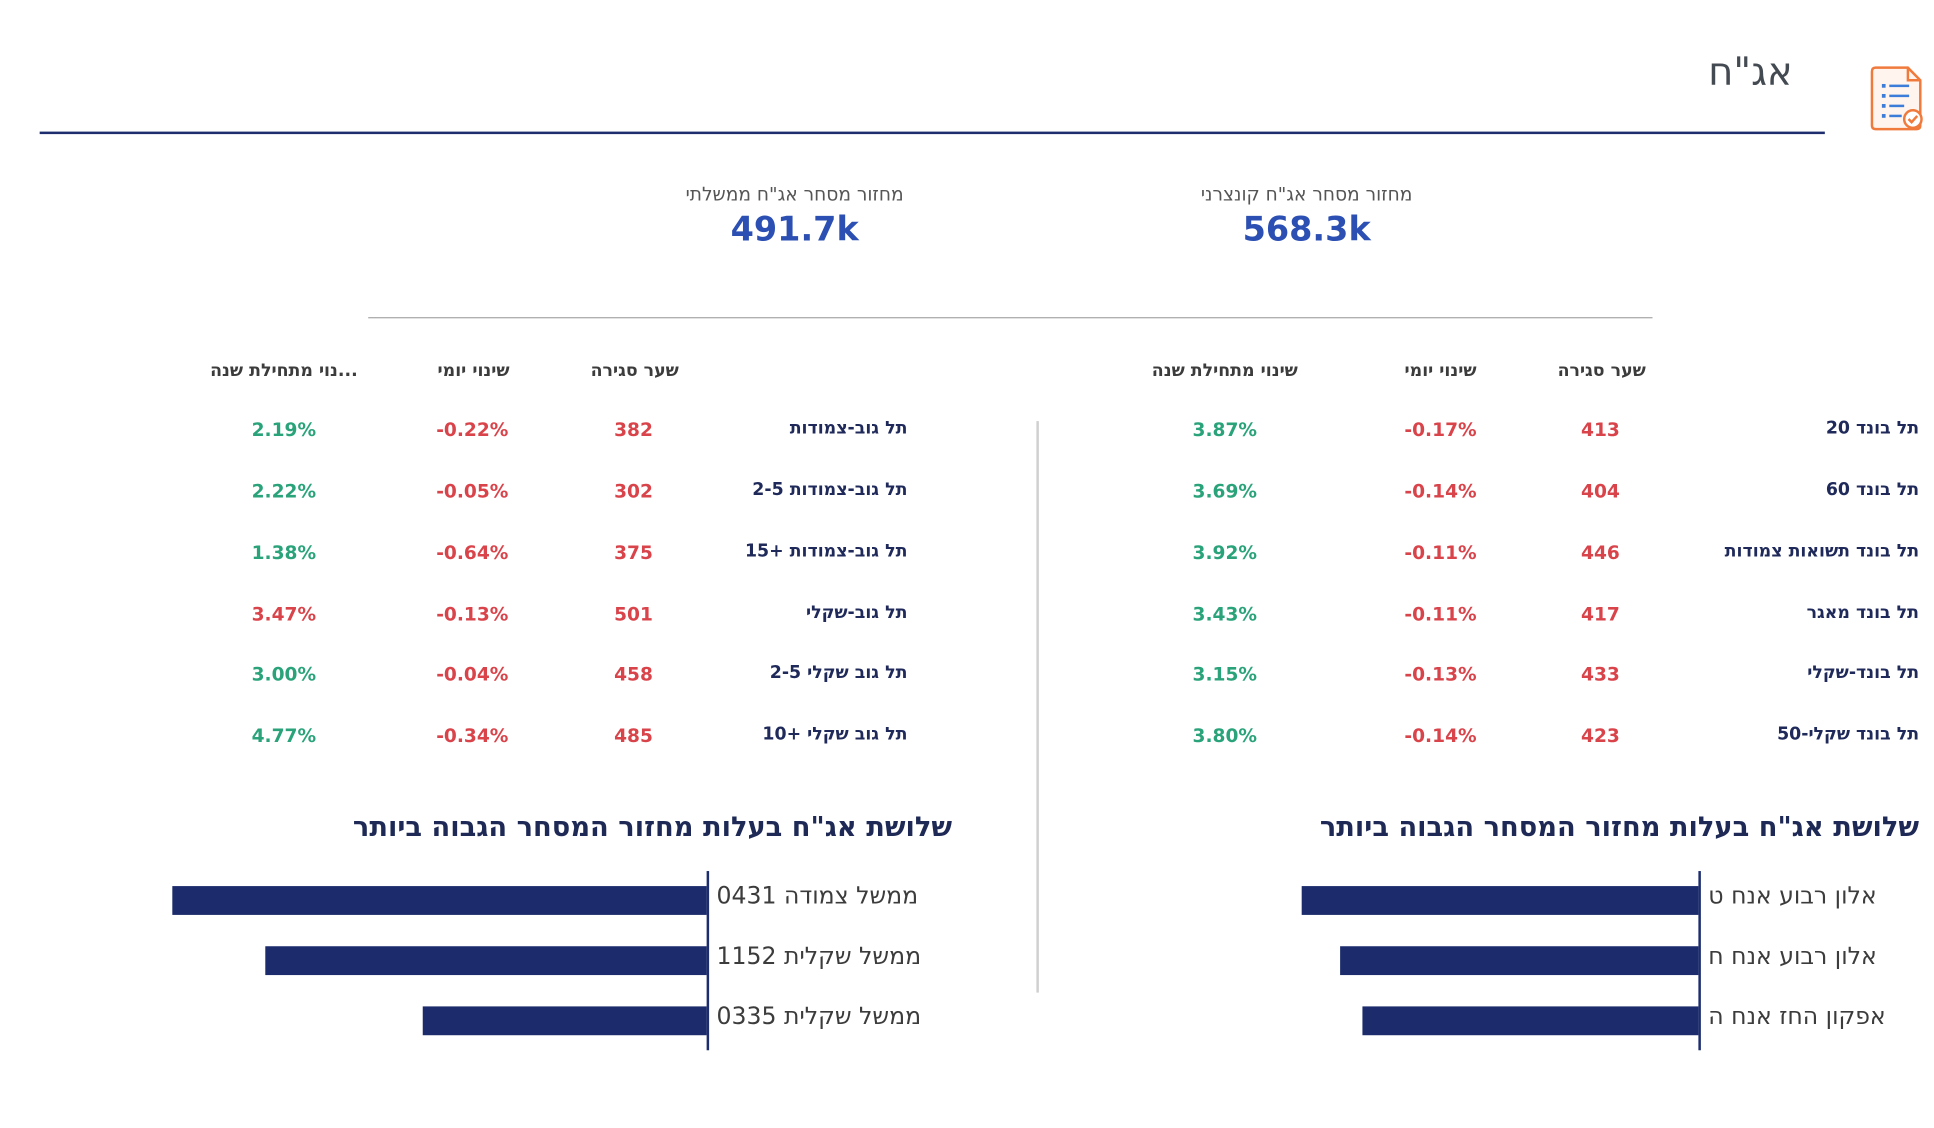 The width and height of the screenshot is (1934, 1128). What do you see at coordinates (1225, 552) in the screenshot?
I see `ytd-change: 3.92%` at bounding box center [1225, 552].